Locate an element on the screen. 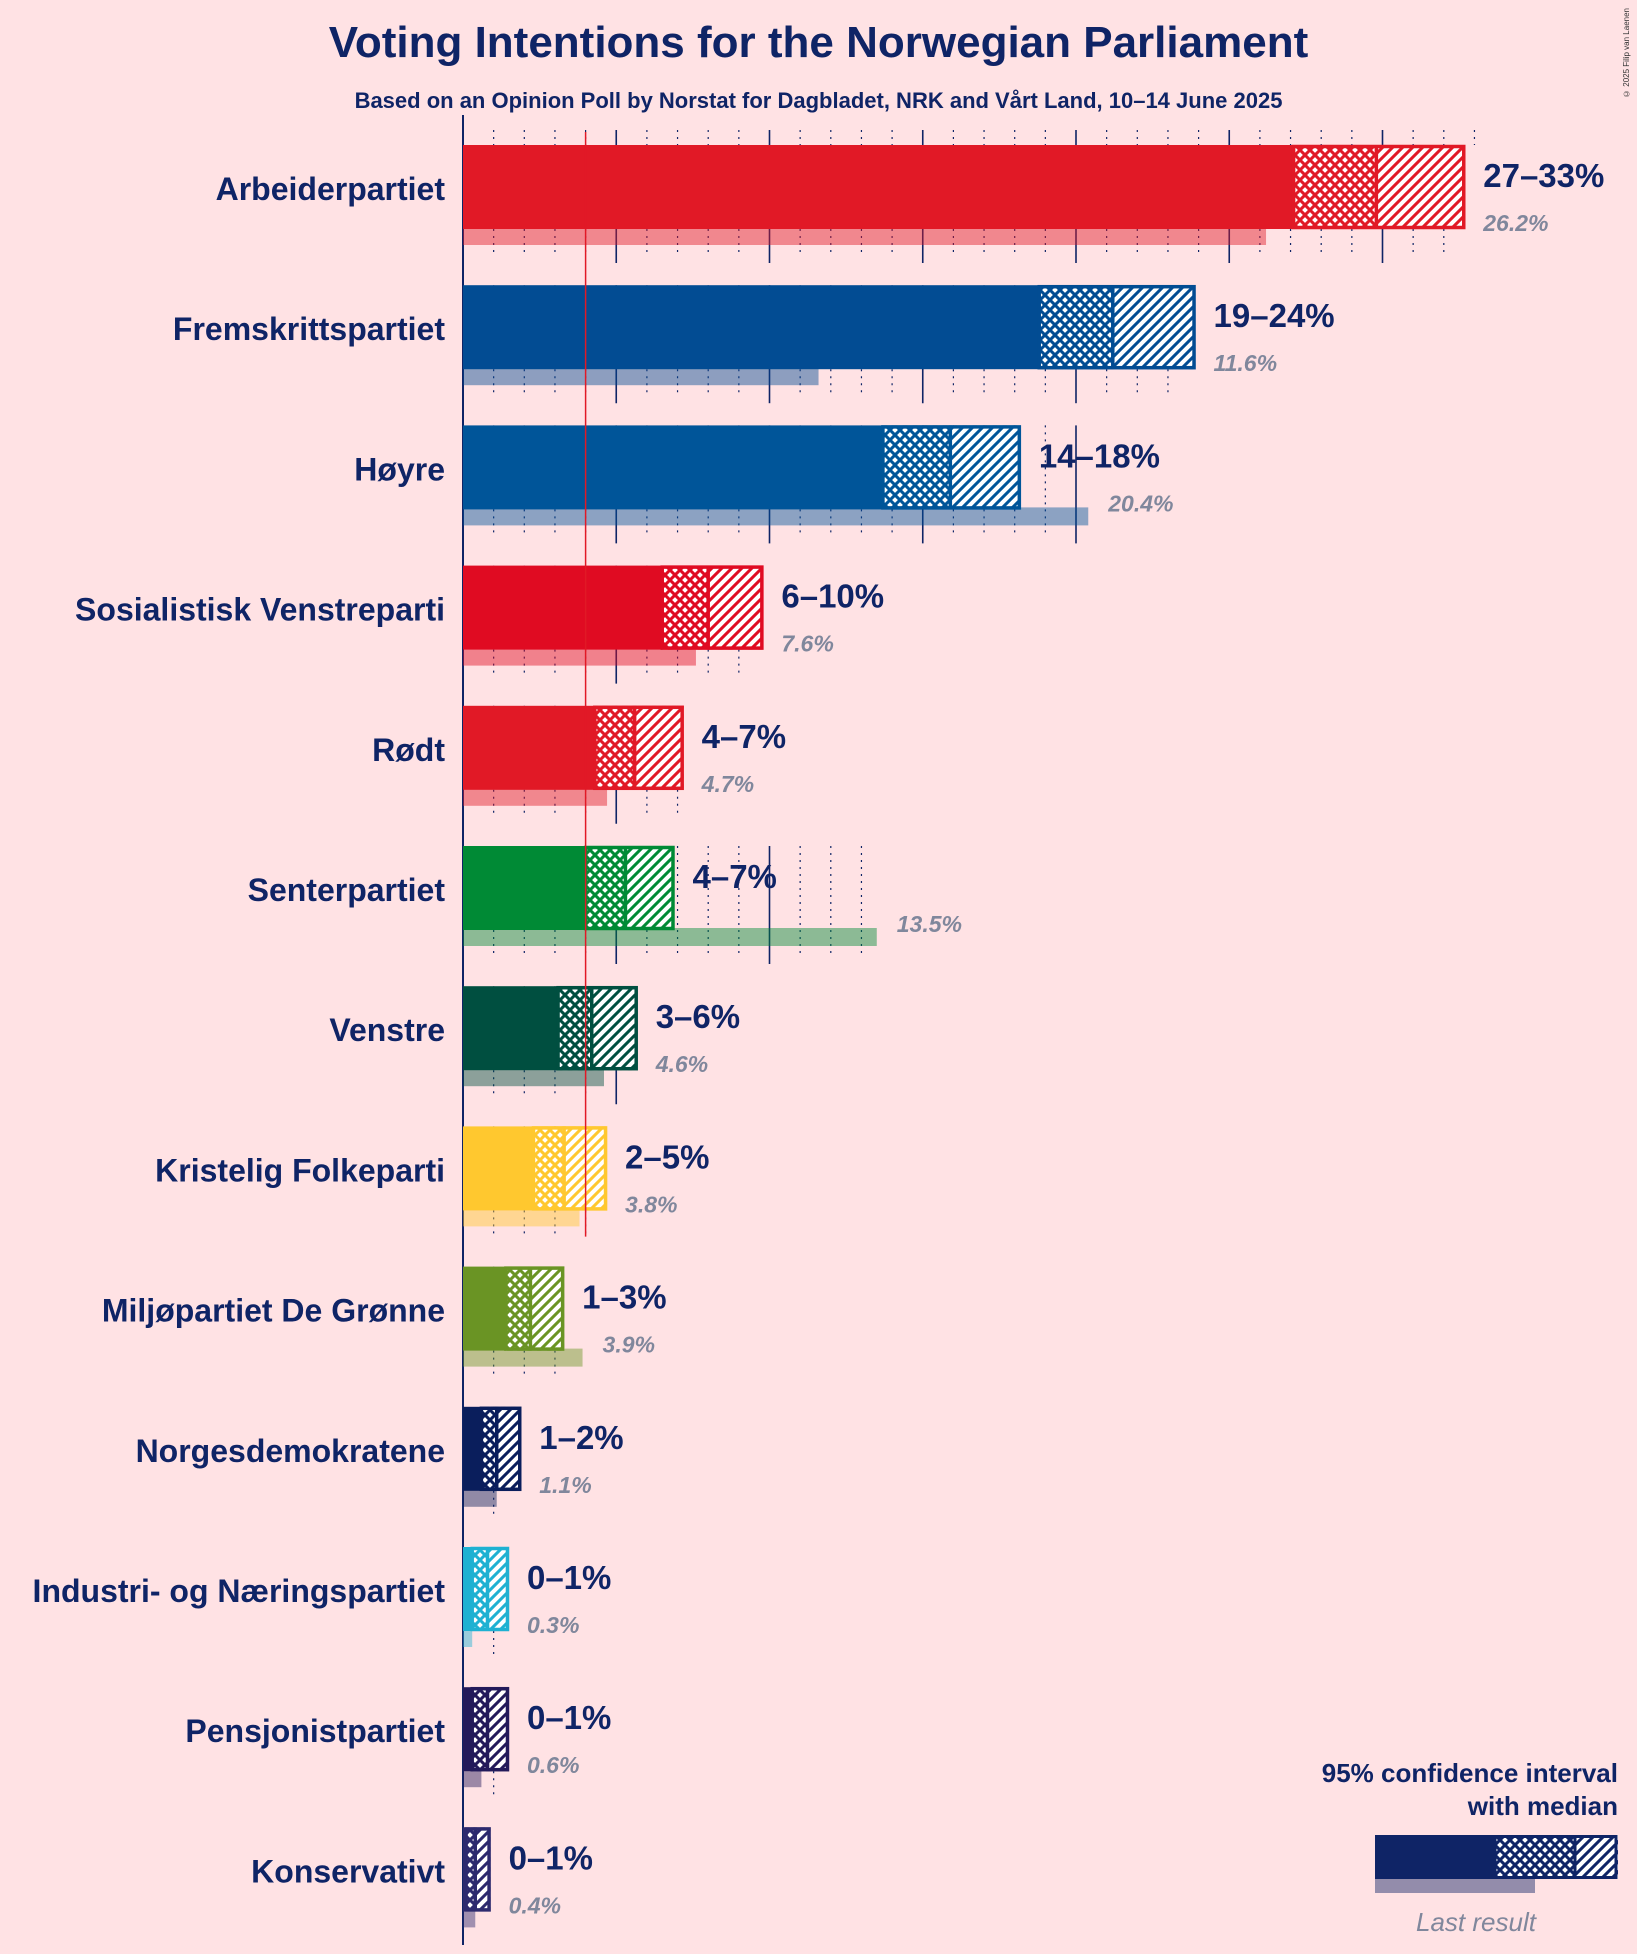 Image resolution: width=1637 pixels, height=1954 pixels. last-result-label: 4.7% is located at coordinates (727, 784).